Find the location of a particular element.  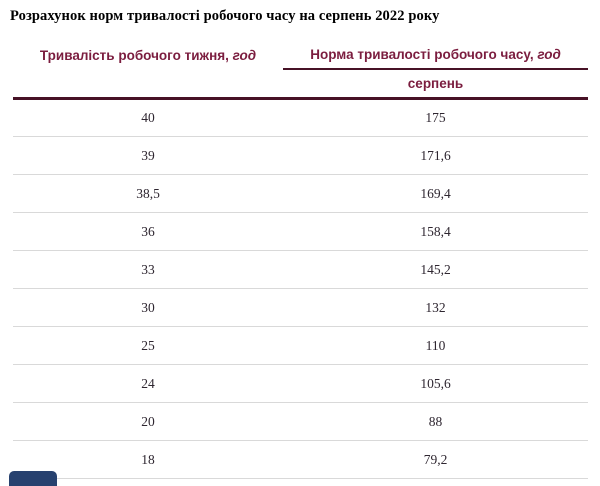

column-header-week-unit: год is located at coordinates (244, 55).